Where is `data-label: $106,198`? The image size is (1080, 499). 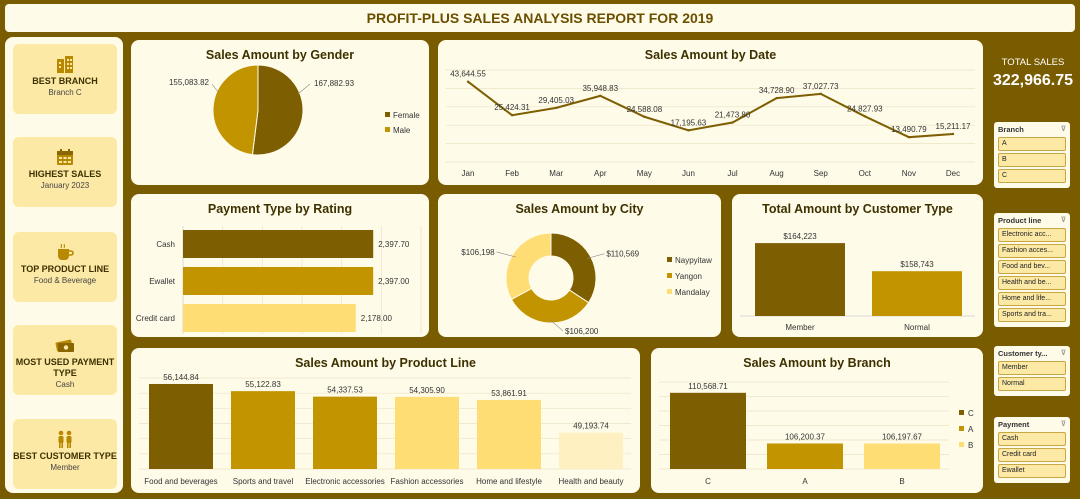 data-label: $106,198 is located at coordinates (478, 252).